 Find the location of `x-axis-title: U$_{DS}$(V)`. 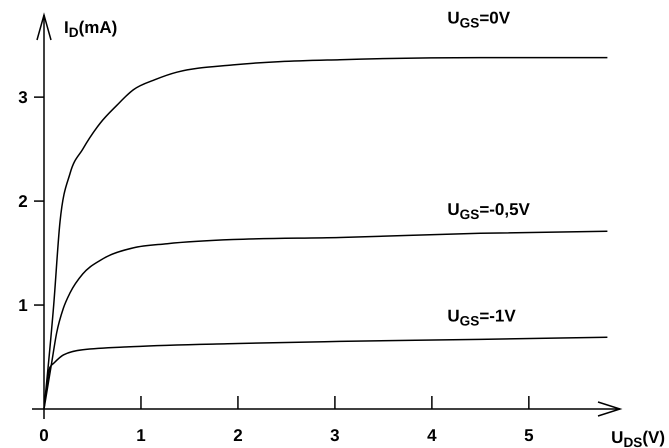

x-axis-title: U$_{DS}$(V) is located at coordinates (638, 438).